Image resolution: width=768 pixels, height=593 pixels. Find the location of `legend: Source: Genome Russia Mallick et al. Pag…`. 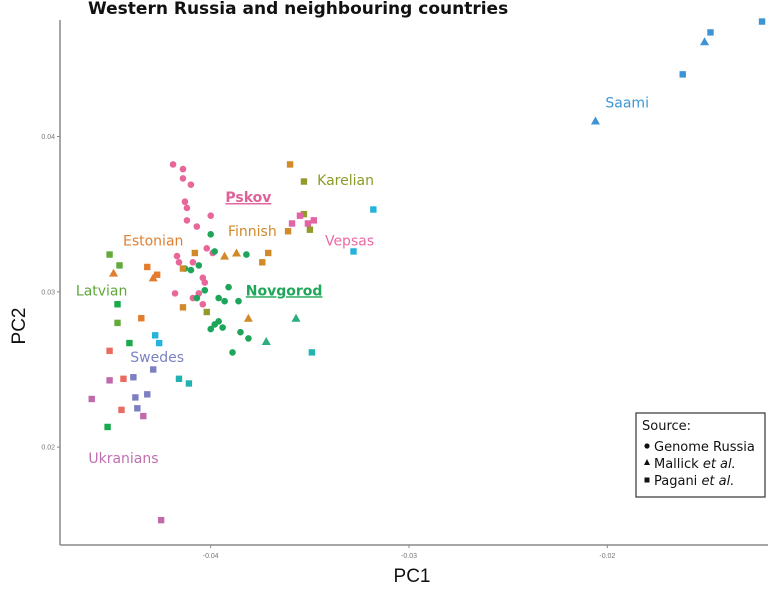

legend: Source: Genome Russia Mallick et al. Pag… is located at coordinates (700, 455).